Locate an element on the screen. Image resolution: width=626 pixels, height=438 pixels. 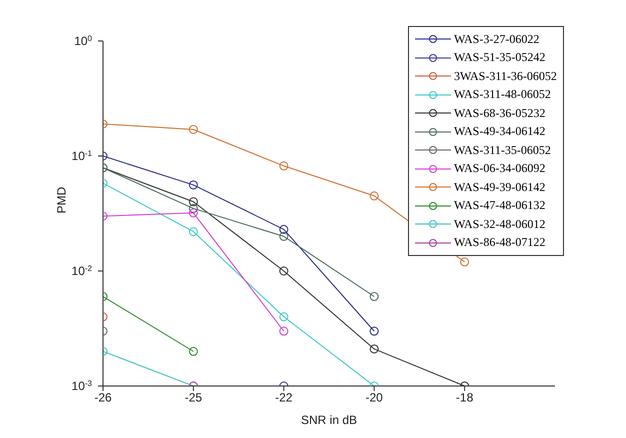
legend-label: WAS-47-48-06132 is located at coordinates (500, 206).